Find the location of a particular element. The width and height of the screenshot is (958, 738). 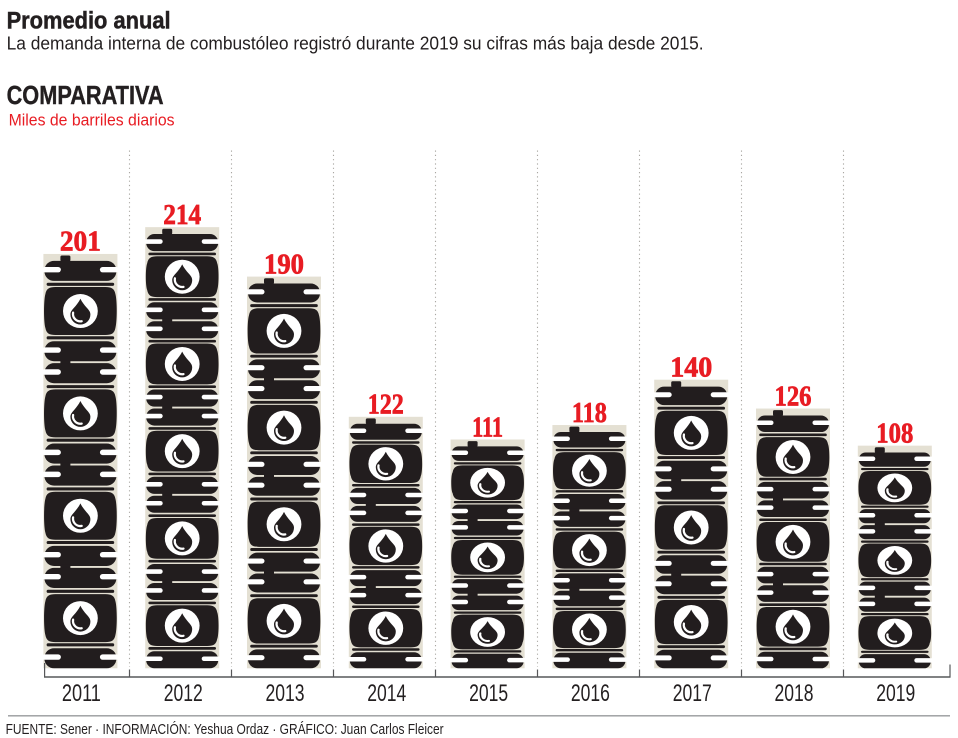

svg-text: 118 is located at coordinates (589, 413).